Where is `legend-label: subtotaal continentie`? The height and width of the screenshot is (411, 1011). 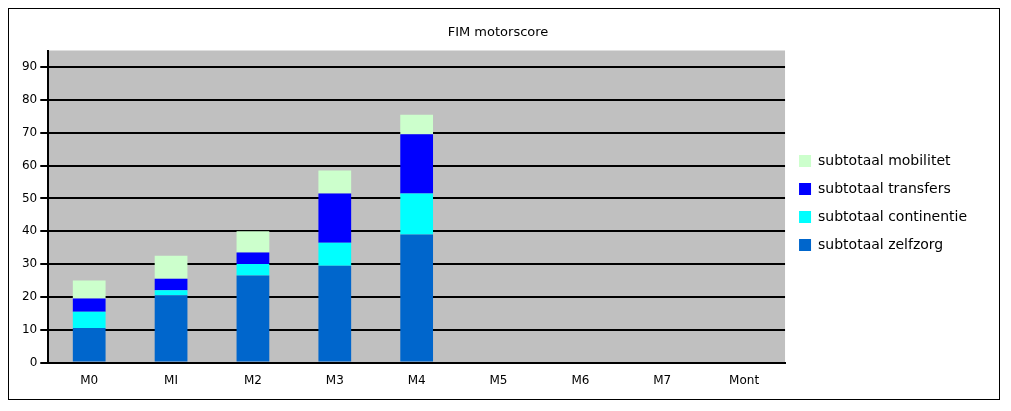 legend-label: subtotaal continentie is located at coordinates (893, 215).